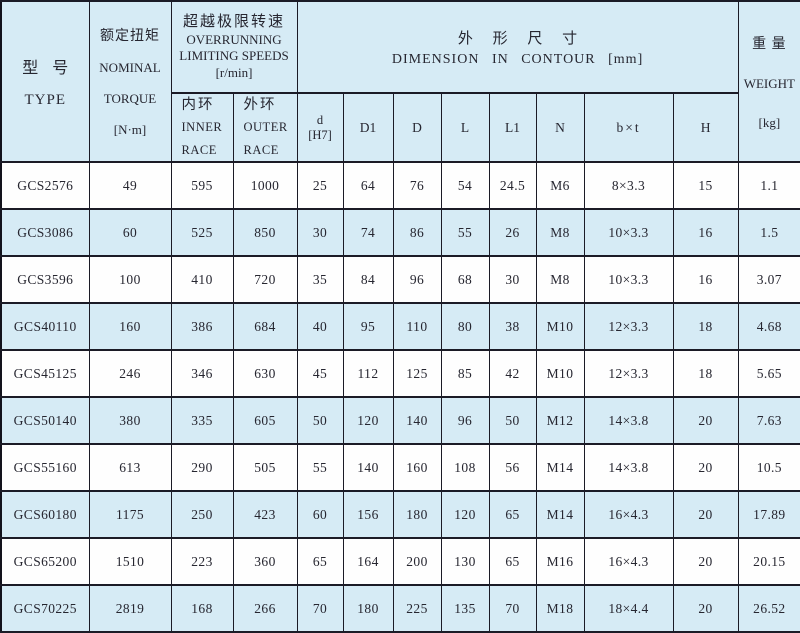  Describe the element at coordinates (465, 468) in the screenshot. I see `cell-l: 108` at that location.